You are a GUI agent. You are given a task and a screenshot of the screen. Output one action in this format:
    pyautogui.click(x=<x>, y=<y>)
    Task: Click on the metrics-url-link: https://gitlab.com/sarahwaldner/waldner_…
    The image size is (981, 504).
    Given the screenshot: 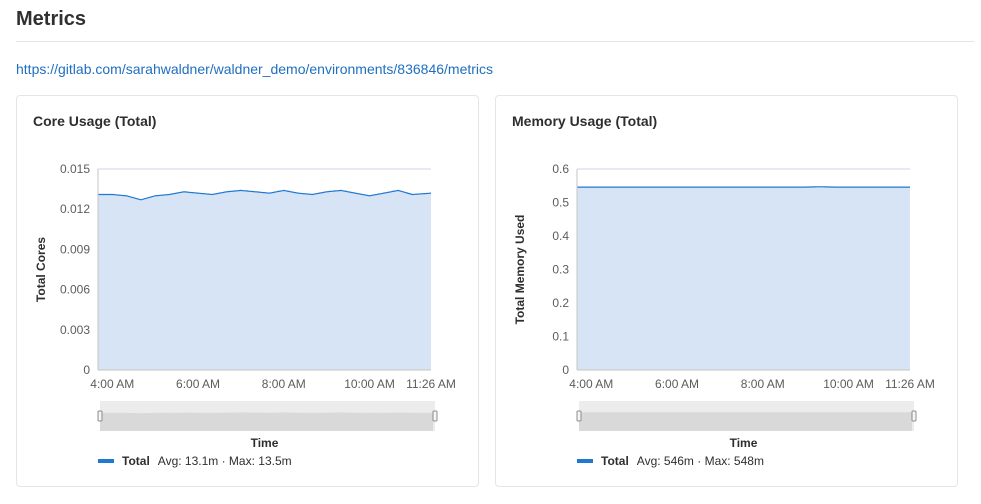 What is the action you would take?
    pyautogui.click(x=255, y=69)
    